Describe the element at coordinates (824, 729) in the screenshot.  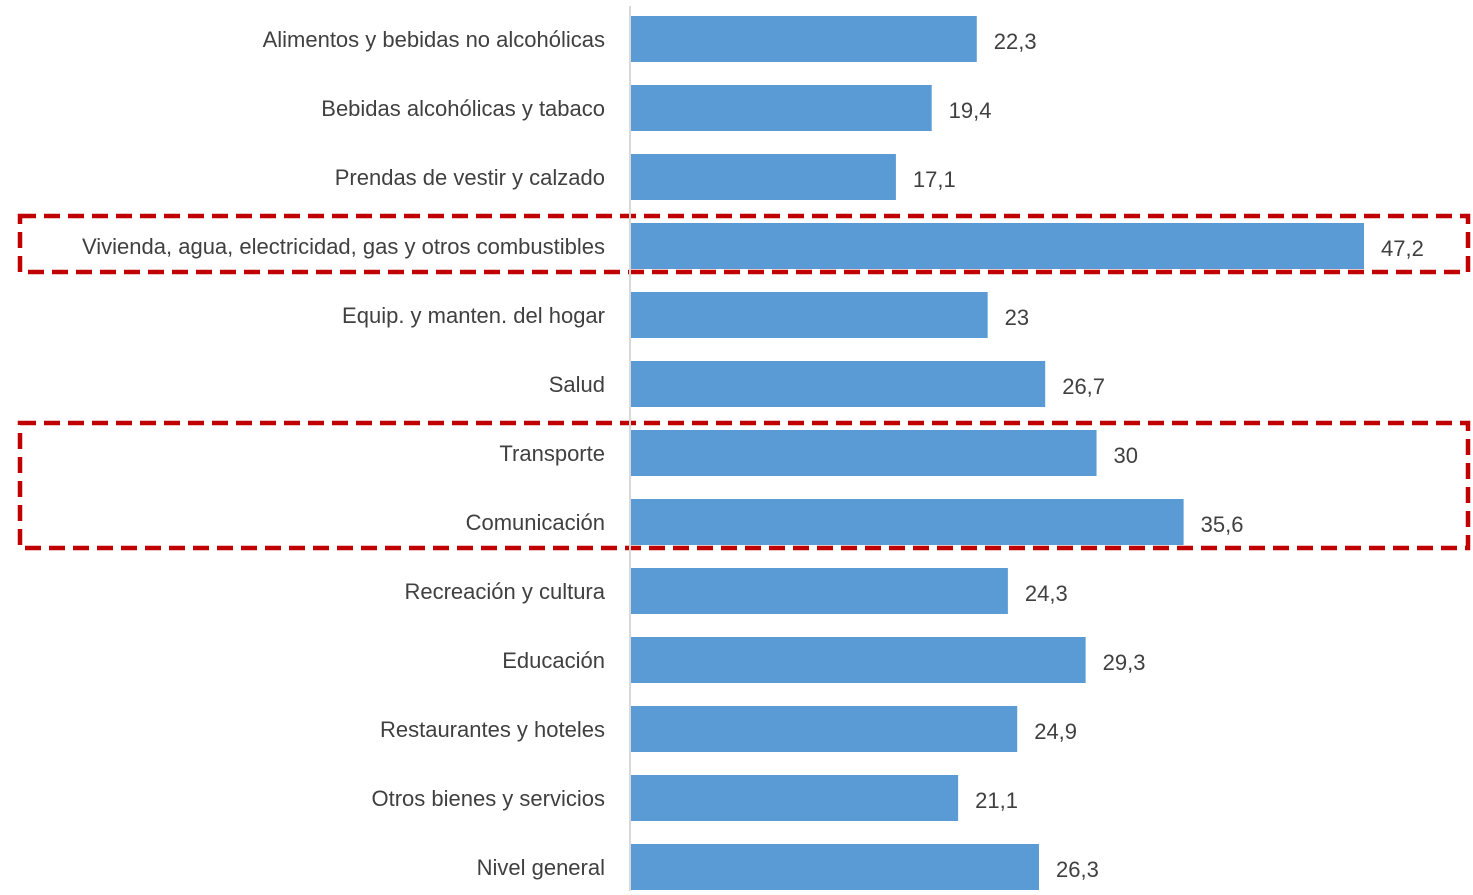
I see `bar-restaurantes-y-hoteles` at that location.